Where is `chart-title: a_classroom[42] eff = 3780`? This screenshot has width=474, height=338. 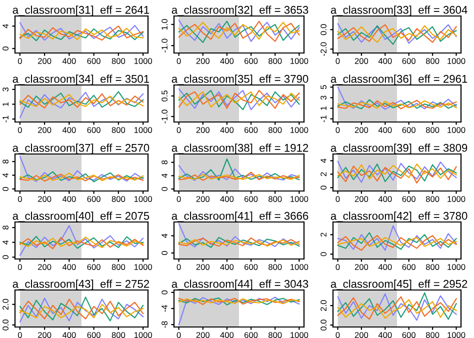
chart-title: a_classroom[42] eff = 3780 is located at coordinates (399, 217).